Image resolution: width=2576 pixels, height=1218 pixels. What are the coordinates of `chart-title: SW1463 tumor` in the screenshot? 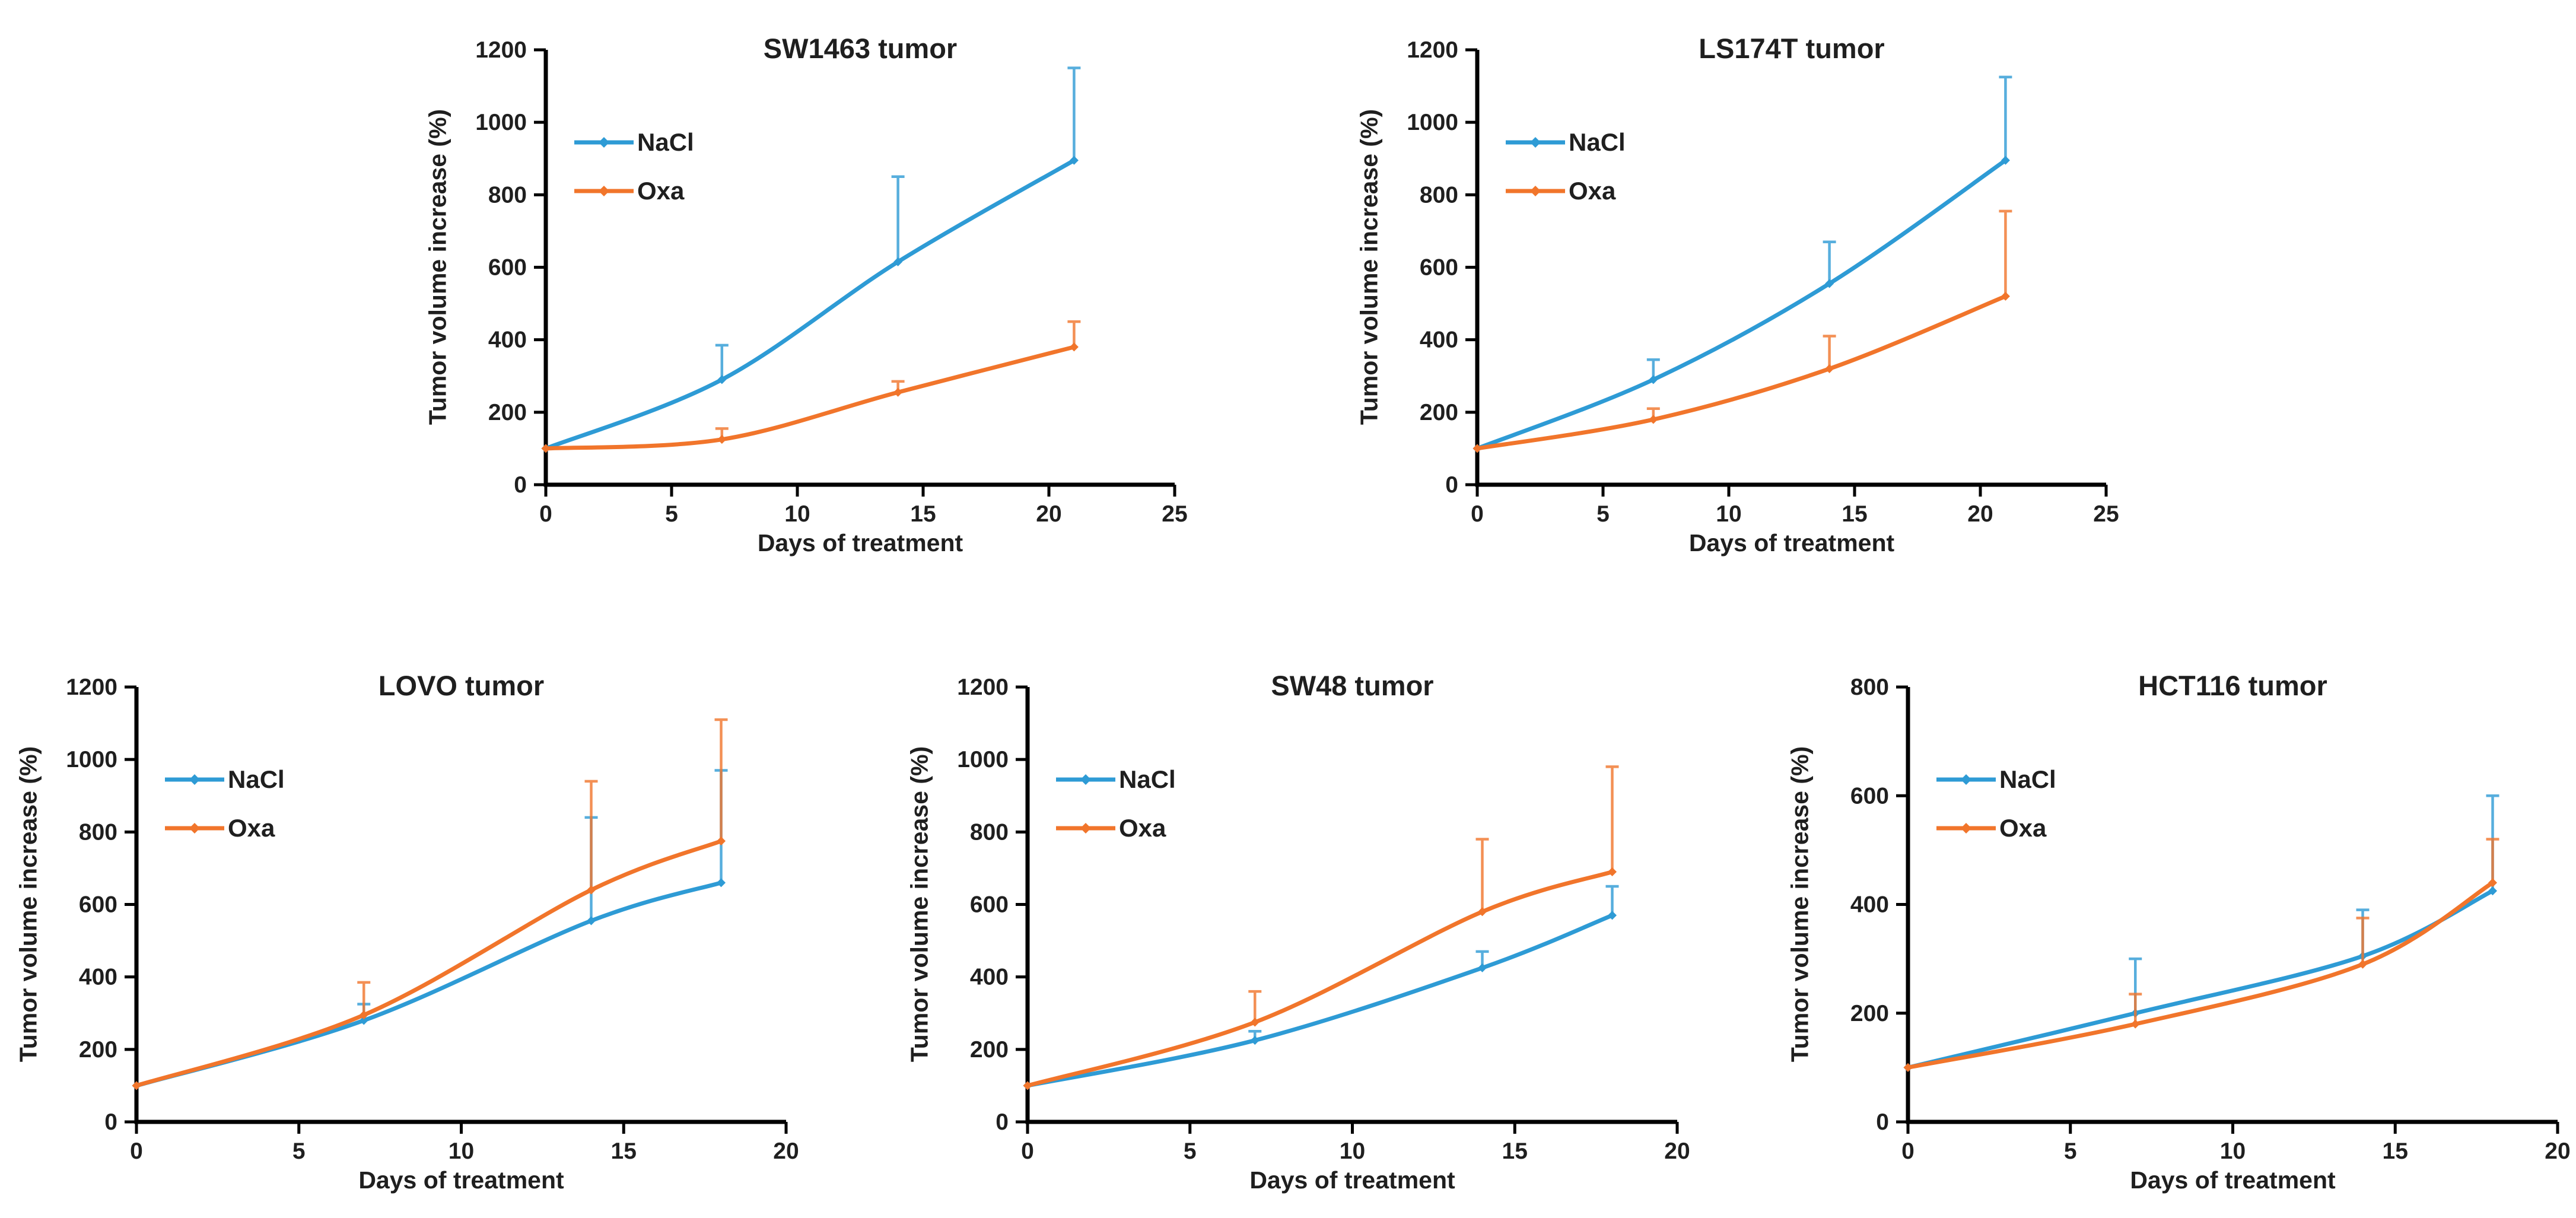 It's located at (860, 48).